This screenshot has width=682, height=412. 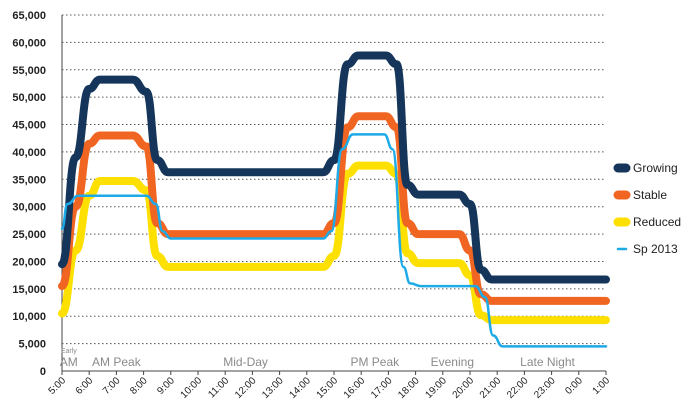 I want to click on y-tick-label: 50,000, so click(x=29, y=98).